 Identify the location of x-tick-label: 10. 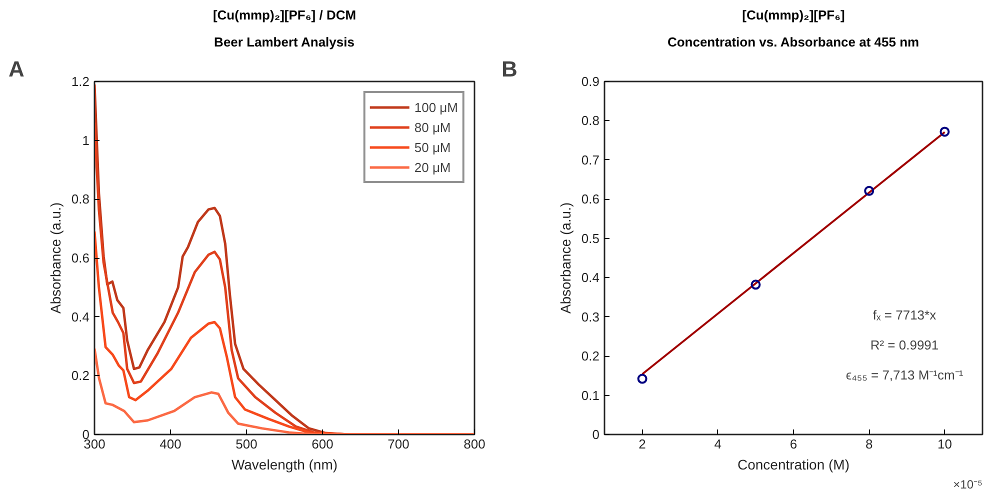
(944, 444).